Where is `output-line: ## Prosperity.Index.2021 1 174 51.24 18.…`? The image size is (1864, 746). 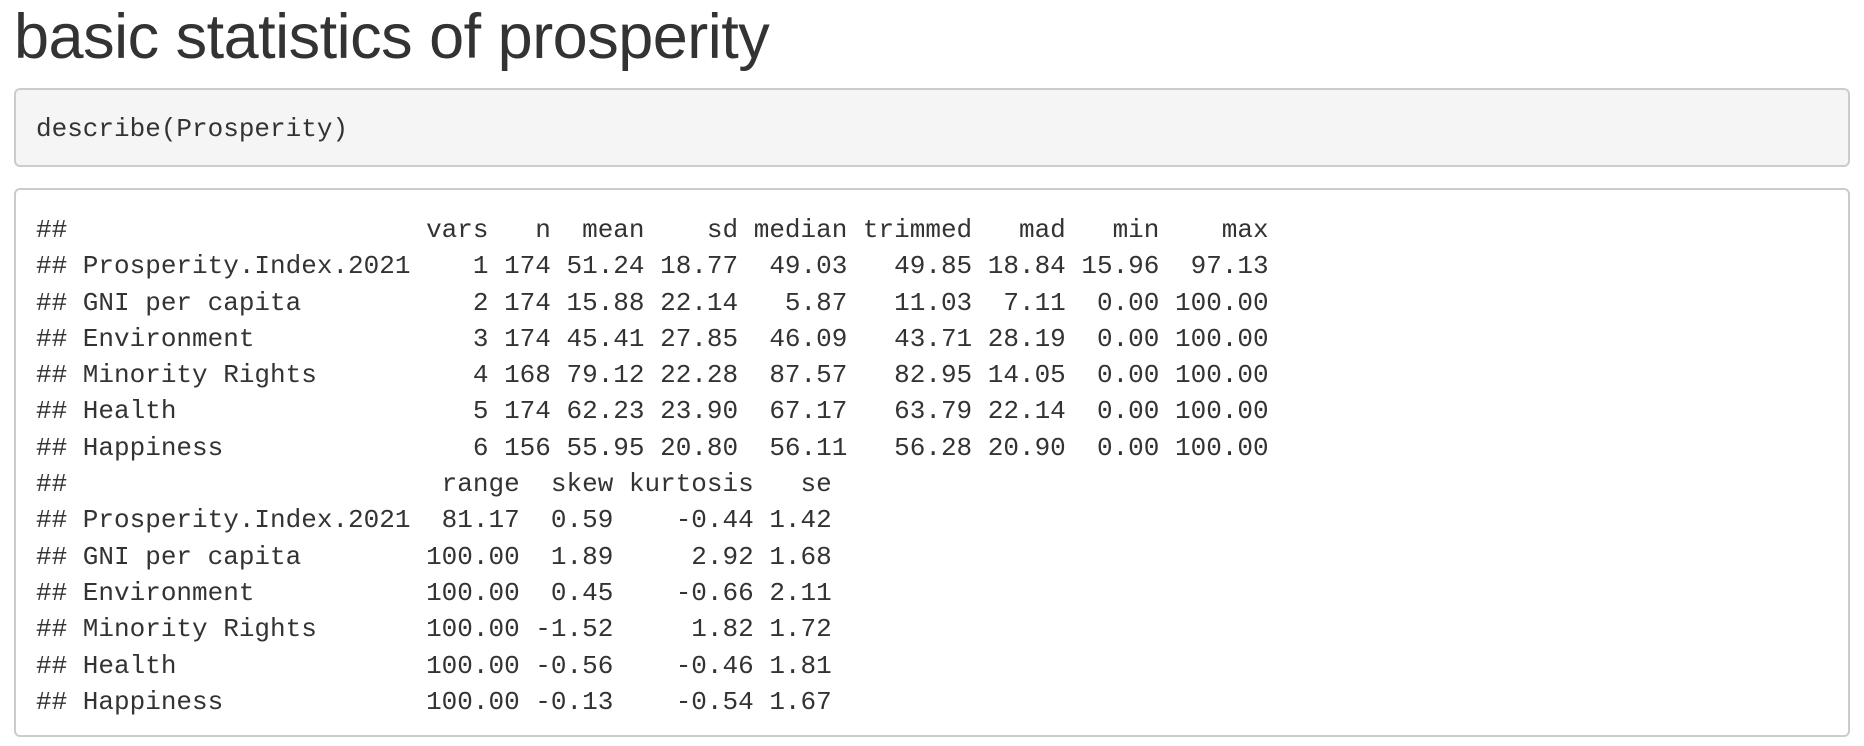 output-line: ## Prosperity.Index.2021 1 174 51.24 18.… is located at coordinates (652, 266).